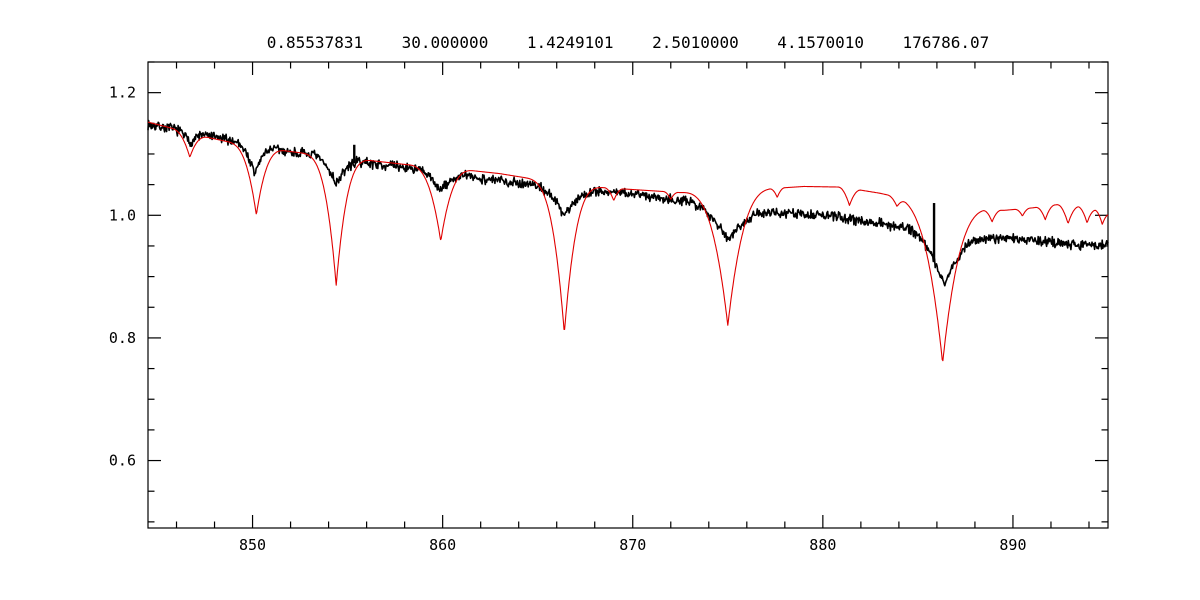 The image size is (1200, 600). What do you see at coordinates (632, 545) in the screenshot?
I see `x-tick-label: 870` at bounding box center [632, 545].